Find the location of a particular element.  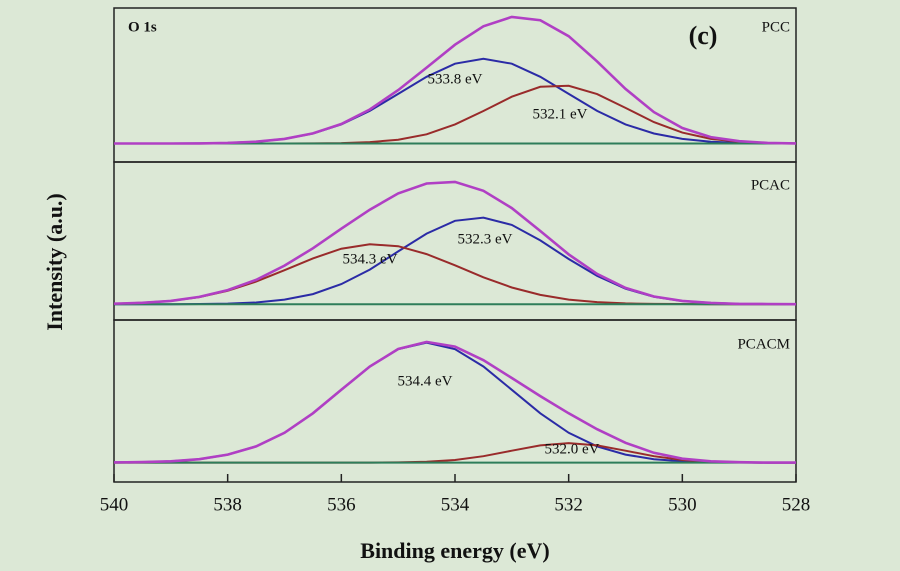

annotation: 534.3 eV is located at coordinates (370, 259).